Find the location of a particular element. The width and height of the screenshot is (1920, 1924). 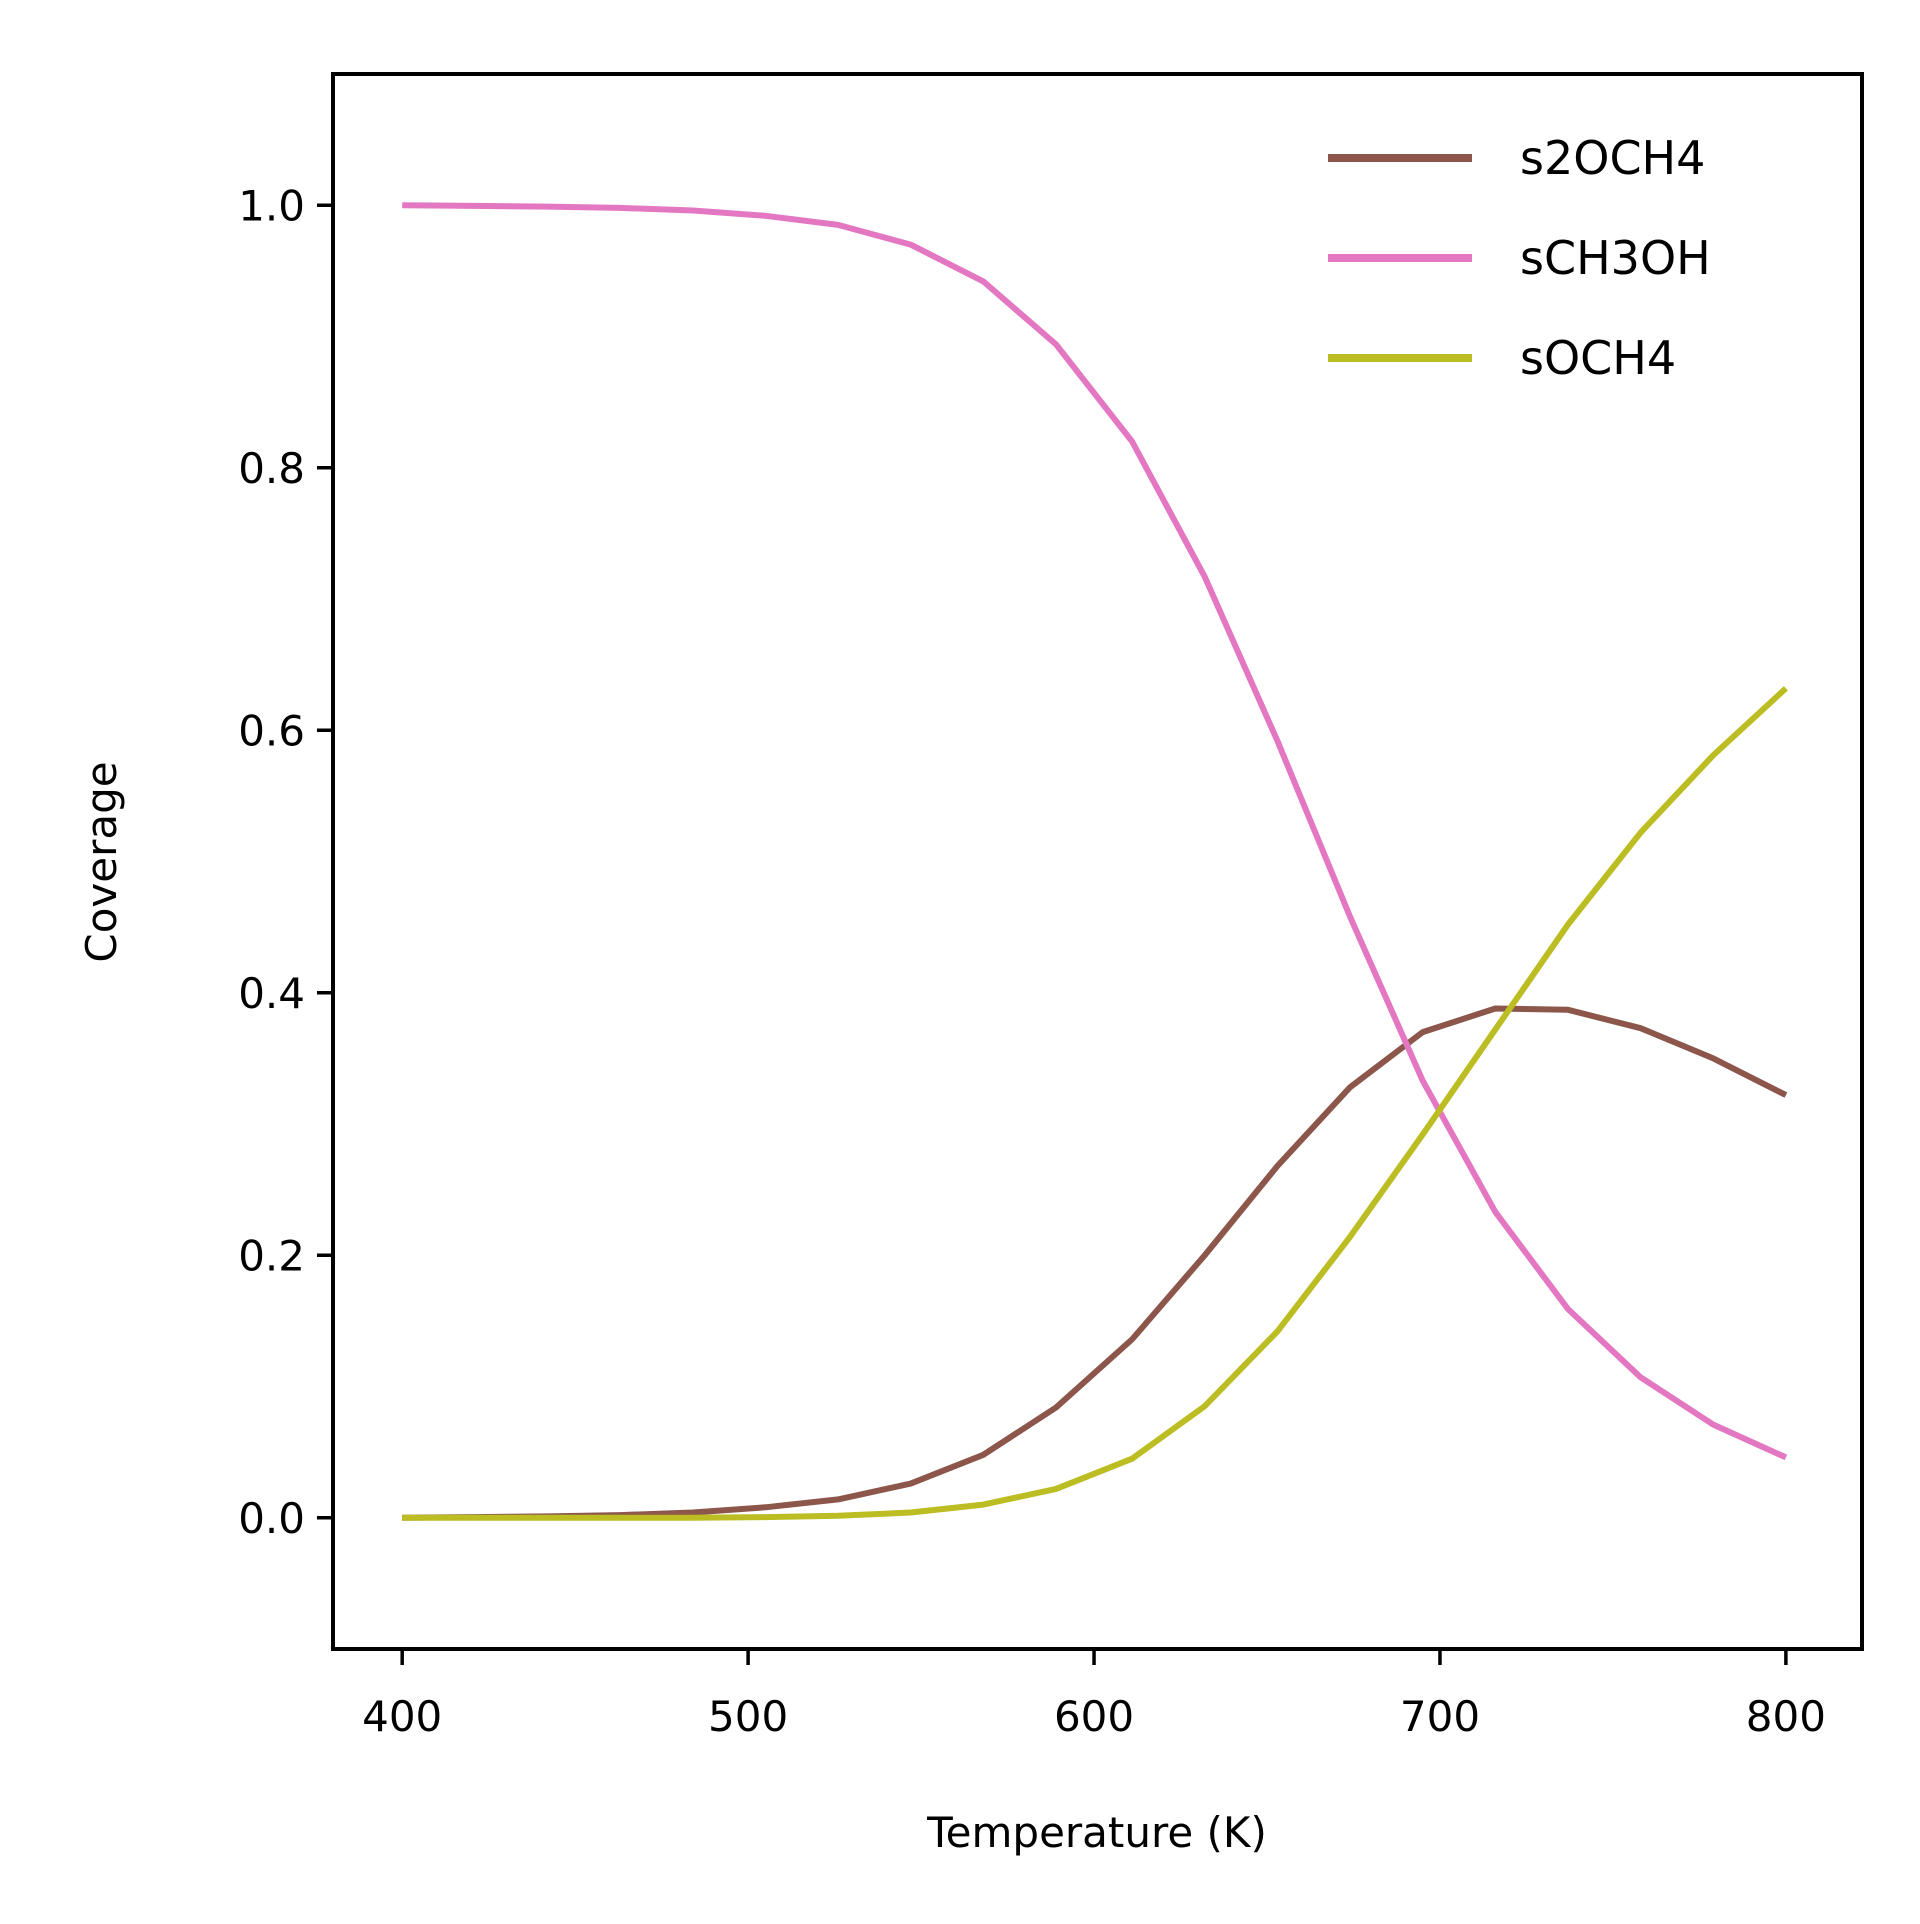

legend: s2OCH4 sCH3OH sOCH4 is located at coordinates (1519, 258).